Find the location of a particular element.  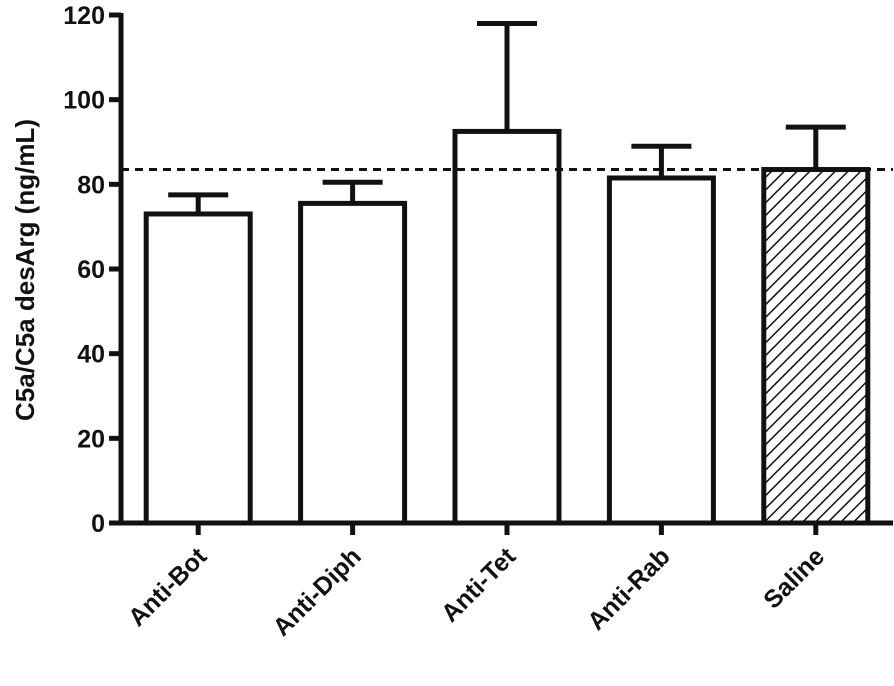

y-tick-label: 40 is located at coordinates (91, 355).